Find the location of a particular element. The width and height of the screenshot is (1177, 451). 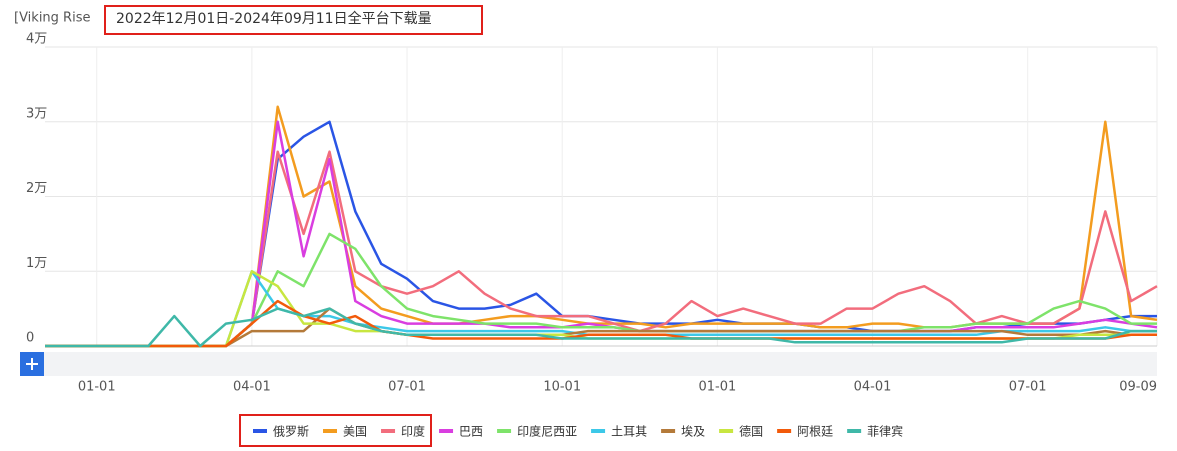

legend-label: 土耳其 is located at coordinates (629, 432).